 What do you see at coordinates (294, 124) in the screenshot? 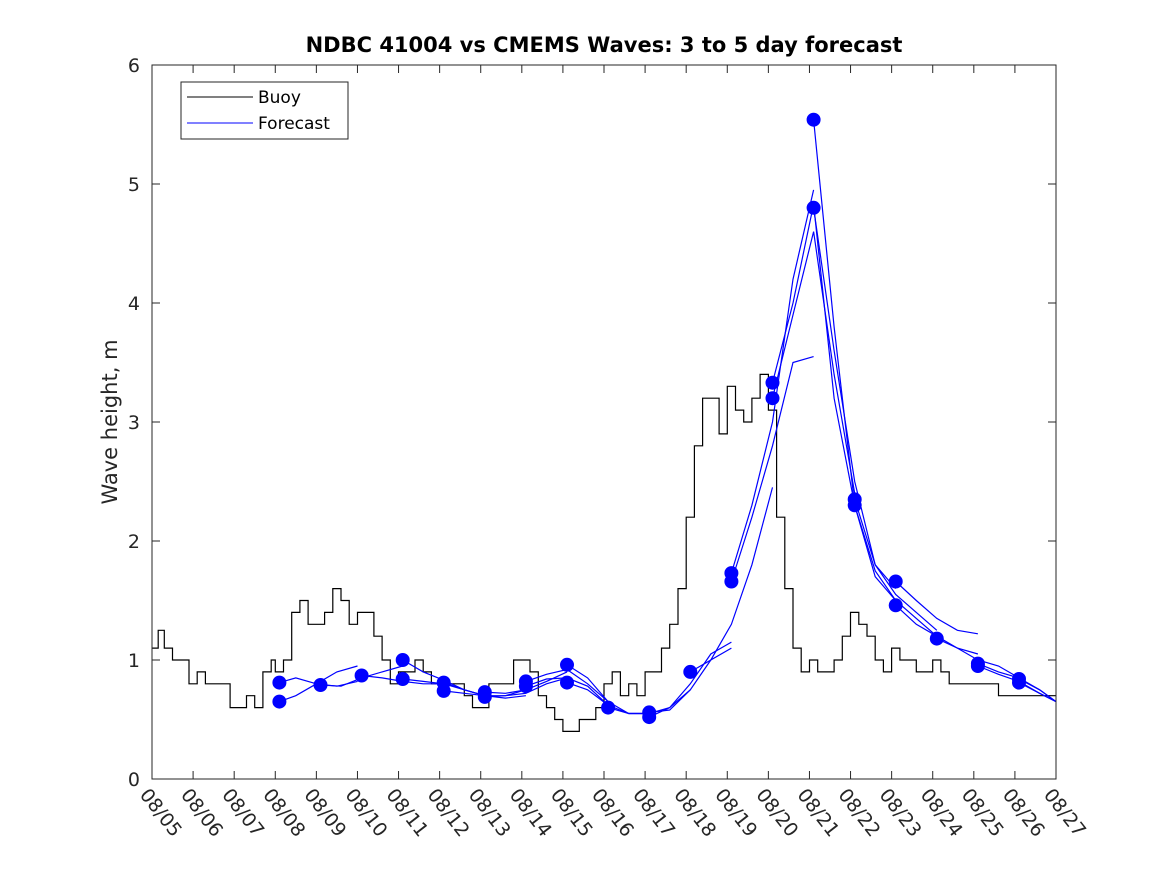
I see `legend-forecast-label: Forecast` at bounding box center [294, 124].